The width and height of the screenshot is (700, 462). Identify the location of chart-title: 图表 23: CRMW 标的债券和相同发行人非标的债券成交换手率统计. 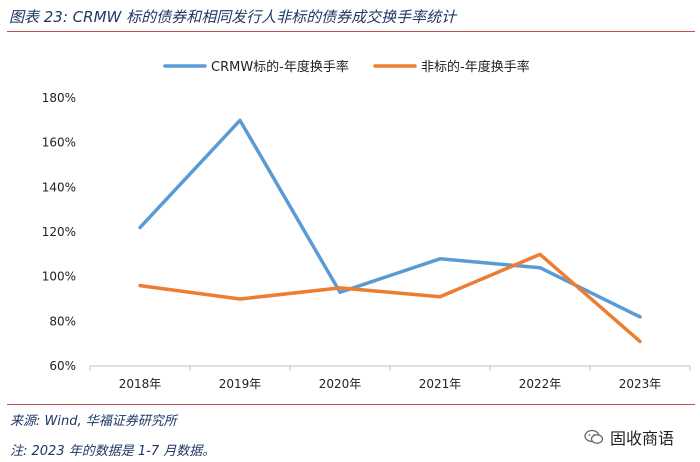
(233, 17).